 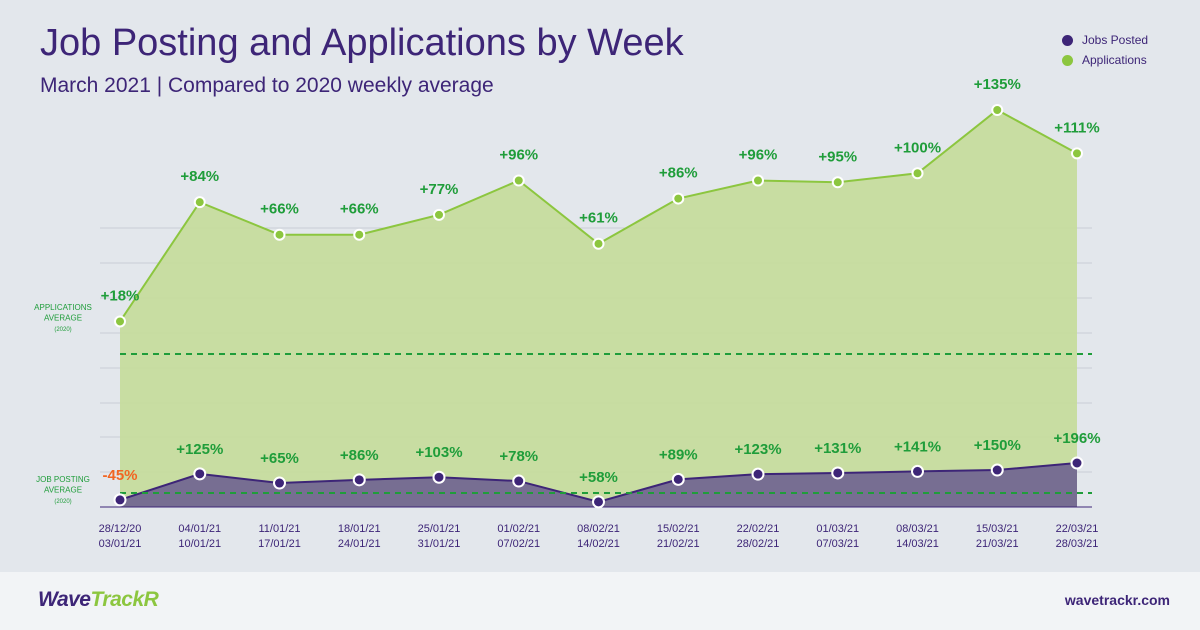 I want to click on x-tick-label: 07/02/21, so click(x=518, y=544).